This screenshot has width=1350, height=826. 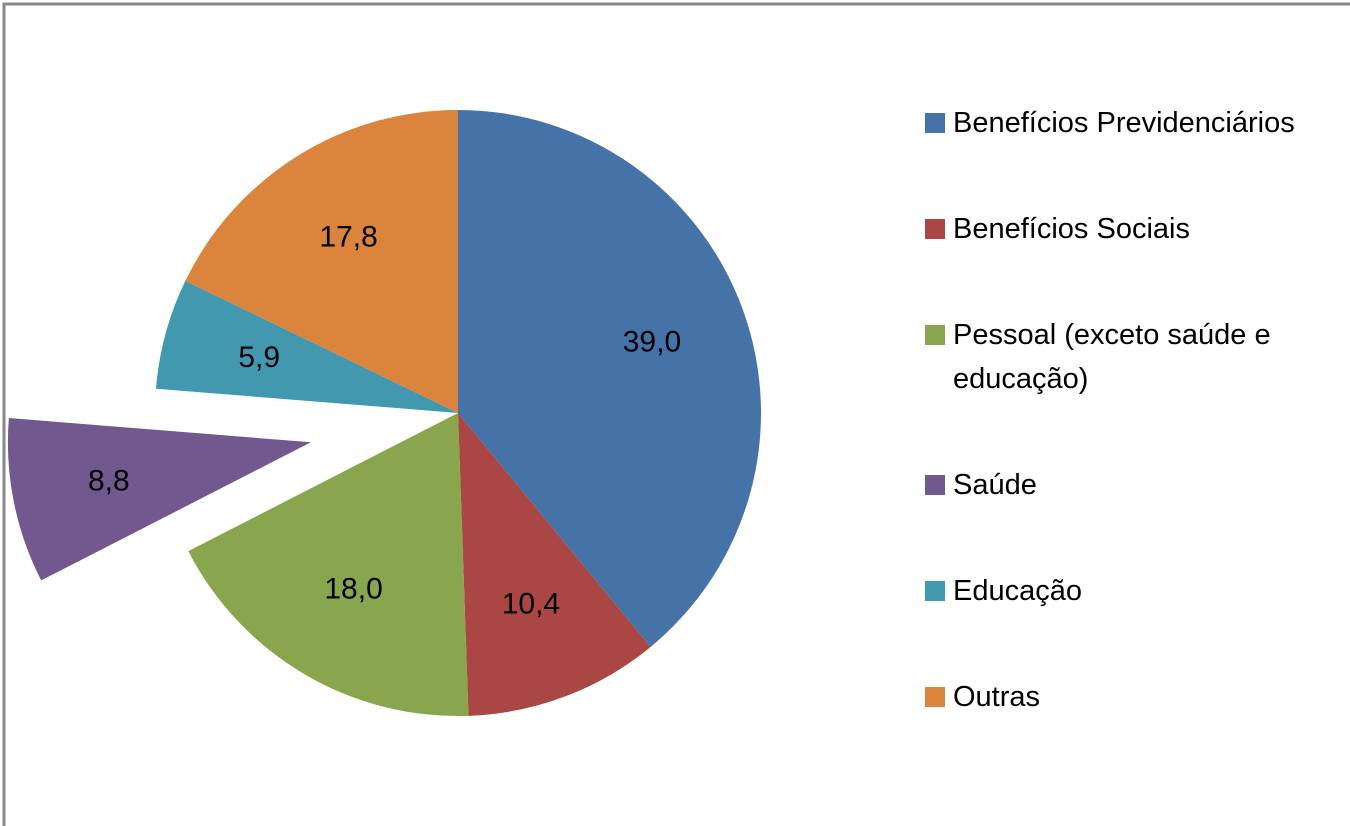 What do you see at coordinates (109, 480) in the screenshot?
I see `data-label: 8,8` at bounding box center [109, 480].